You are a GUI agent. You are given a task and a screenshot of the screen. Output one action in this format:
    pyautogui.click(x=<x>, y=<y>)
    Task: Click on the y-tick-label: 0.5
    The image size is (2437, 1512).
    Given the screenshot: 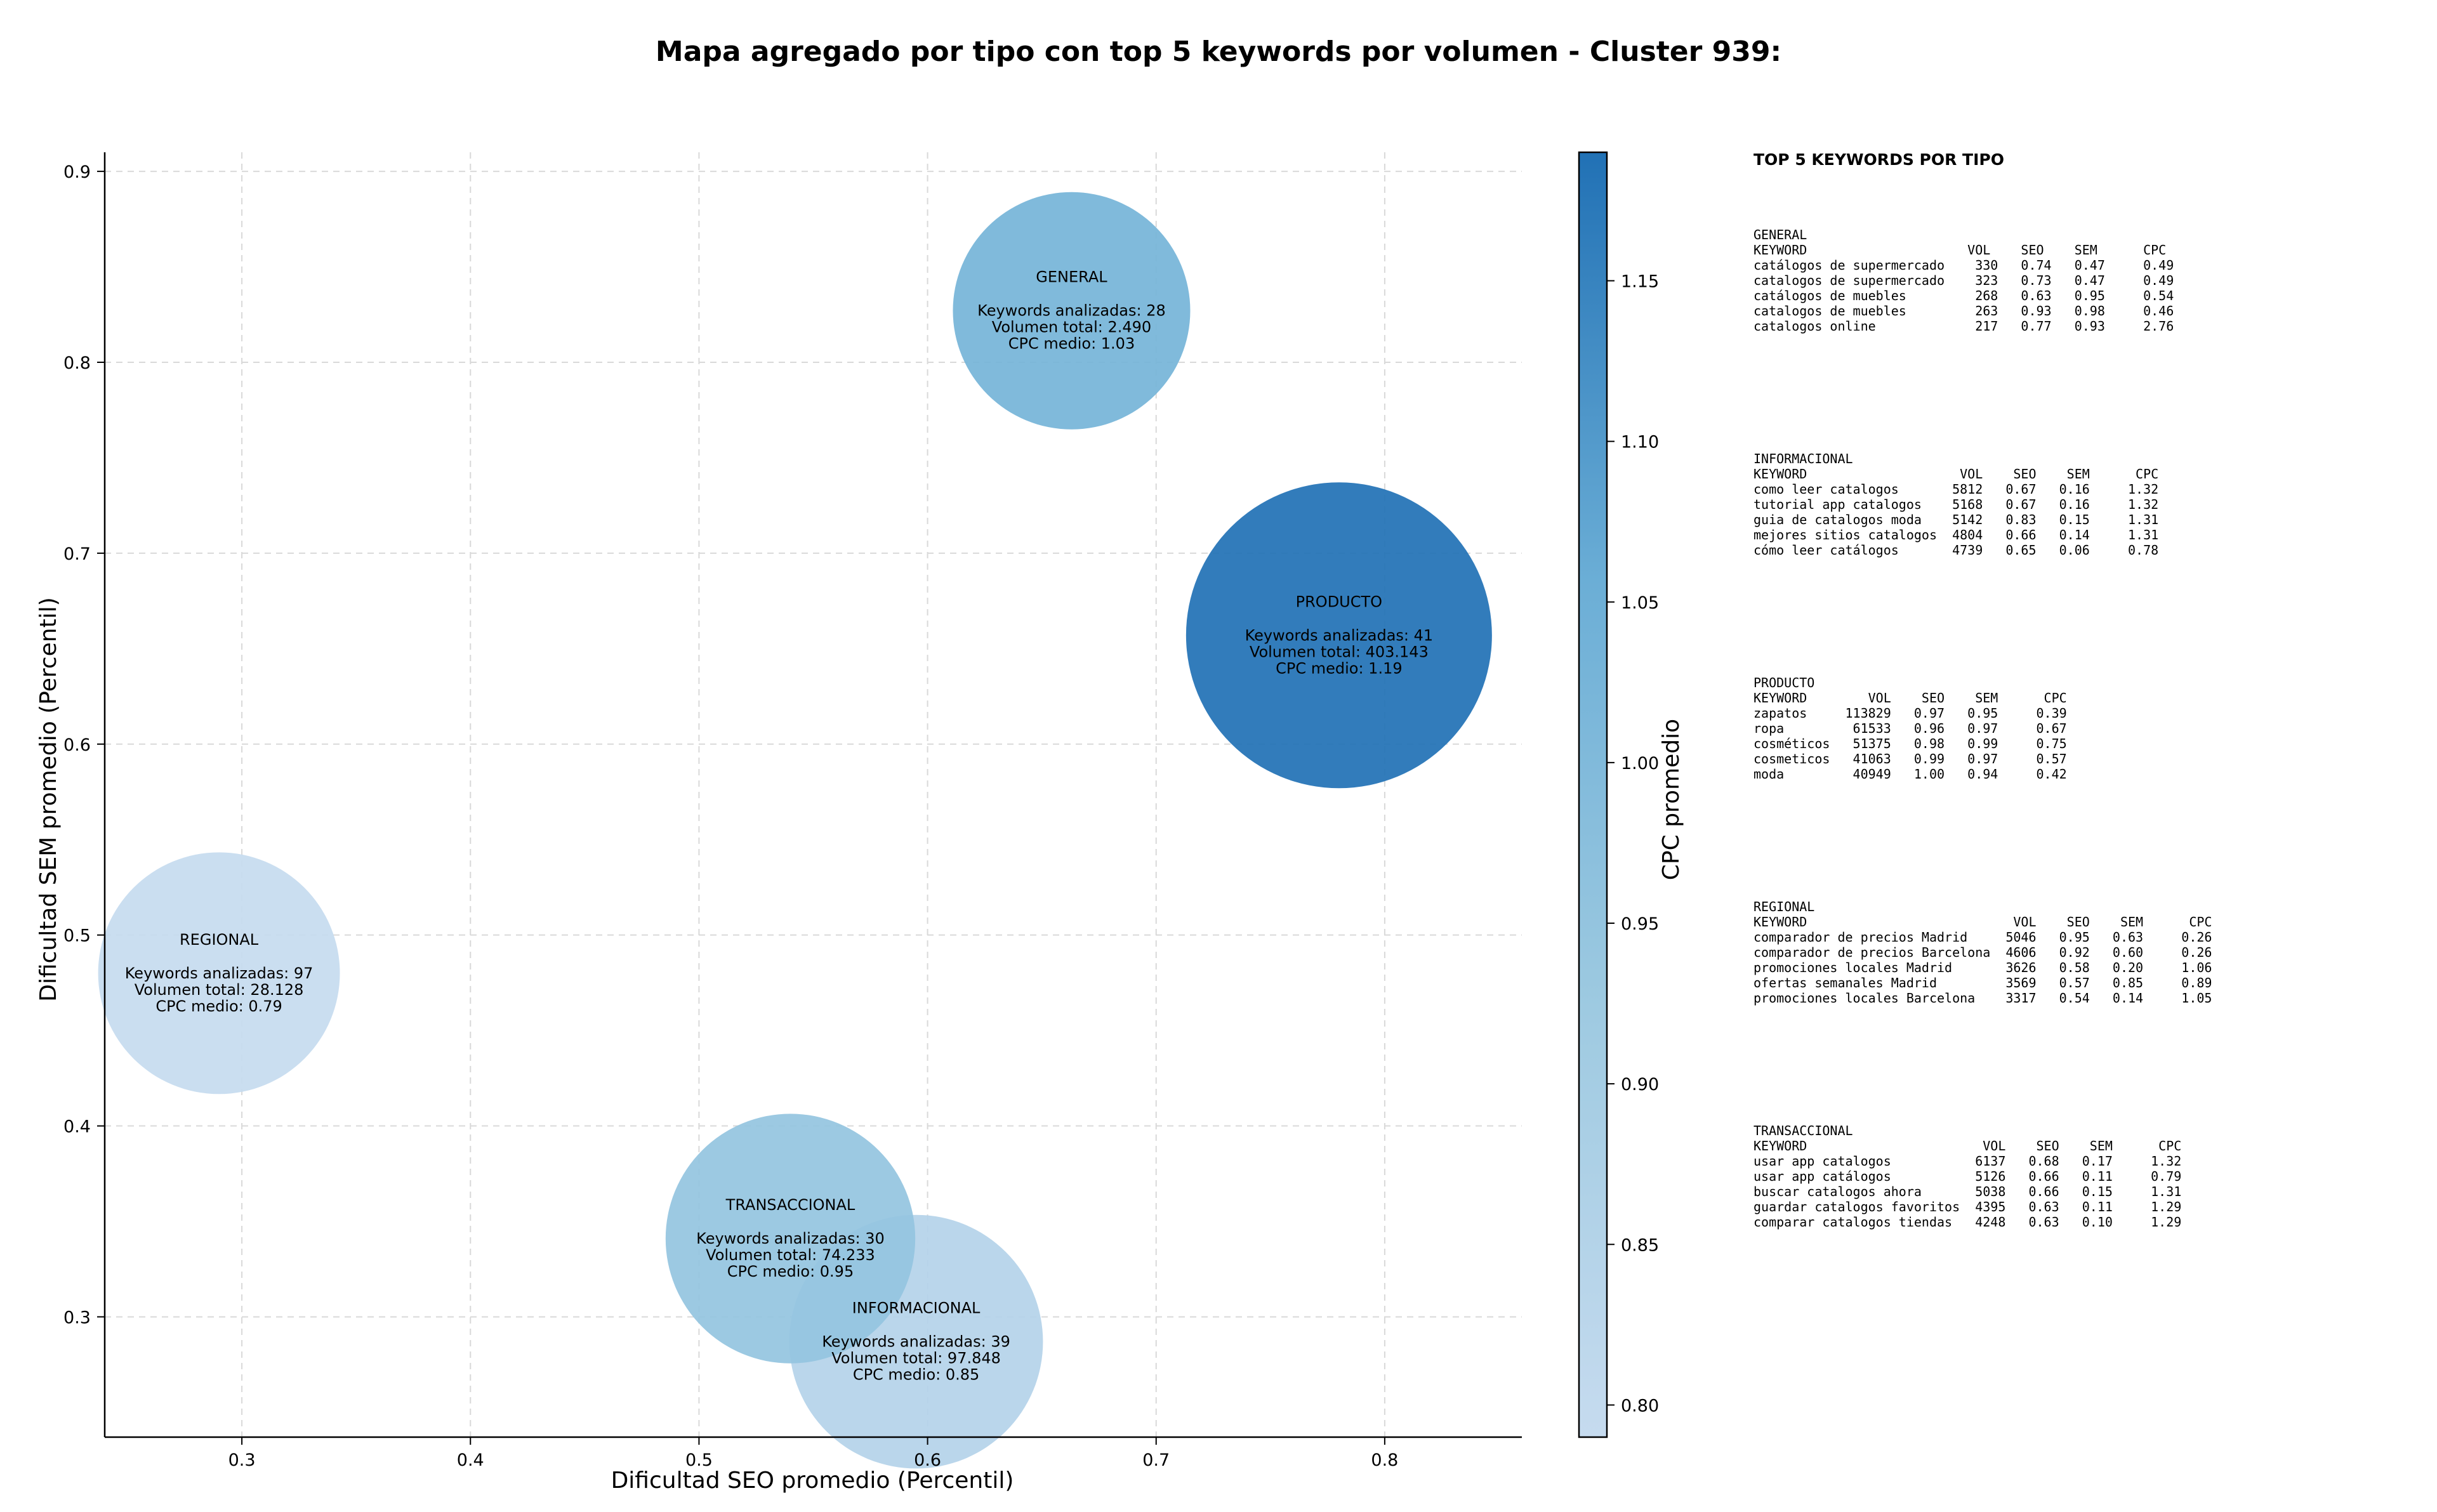 What is the action you would take?
    pyautogui.click(x=77, y=936)
    